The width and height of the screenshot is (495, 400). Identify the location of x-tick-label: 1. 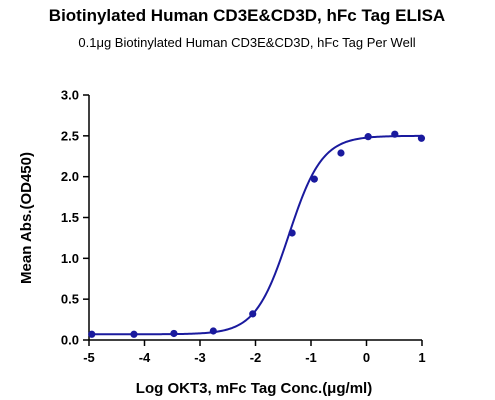
(421, 357).